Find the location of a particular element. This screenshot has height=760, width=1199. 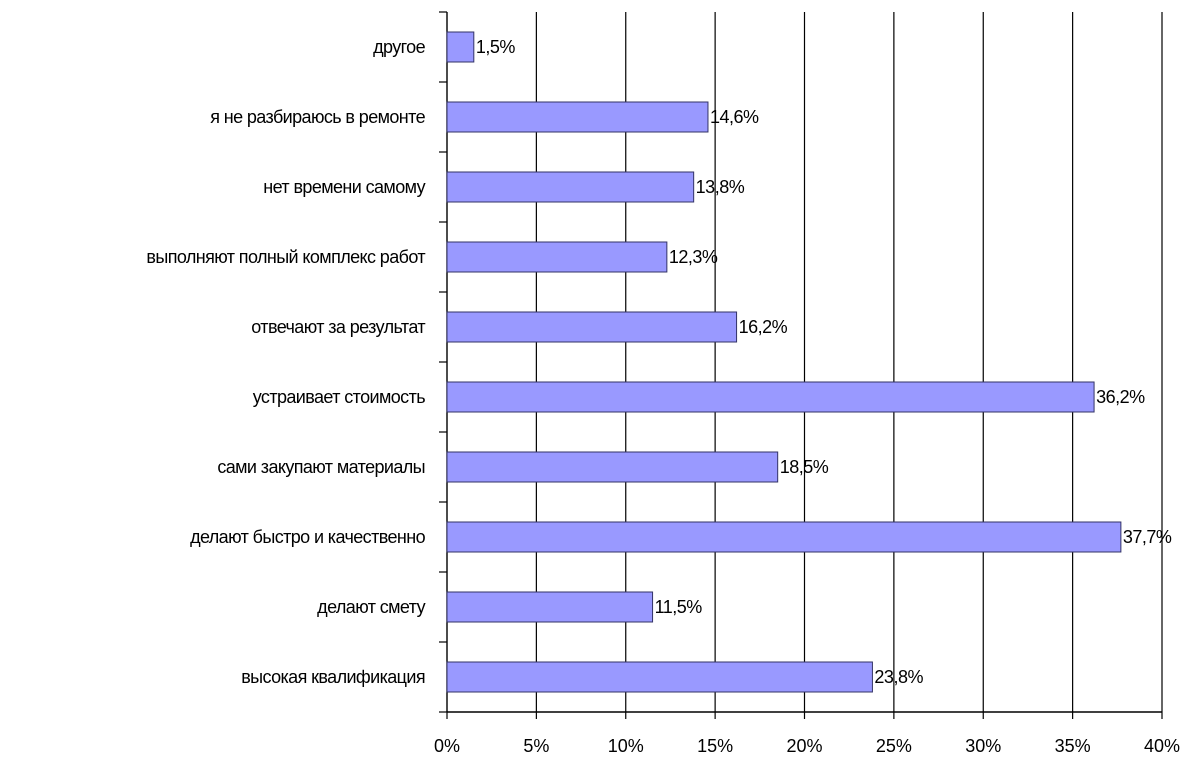

data-label-2: 14,6% is located at coordinates (734, 117).